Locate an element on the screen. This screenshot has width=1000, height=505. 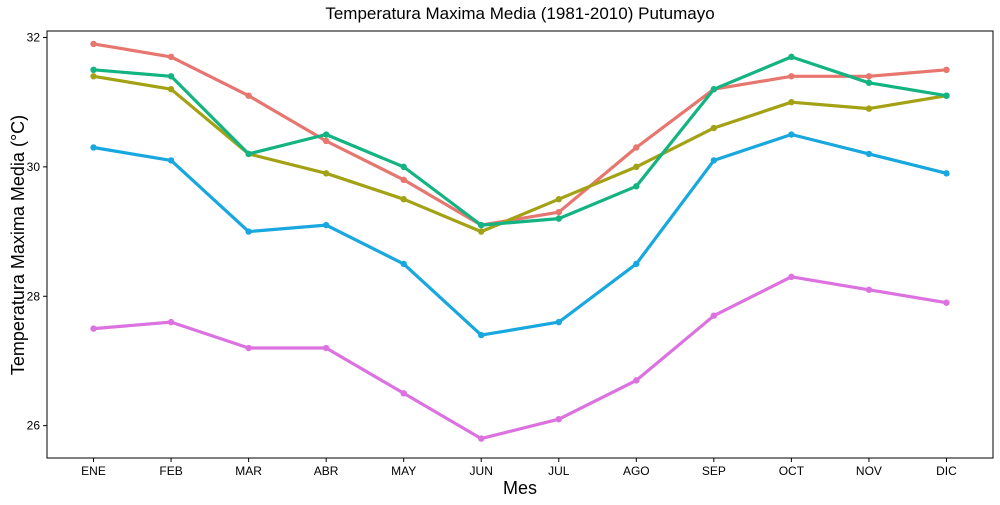
y-tick-label: 28 is located at coordinates (34, 296).